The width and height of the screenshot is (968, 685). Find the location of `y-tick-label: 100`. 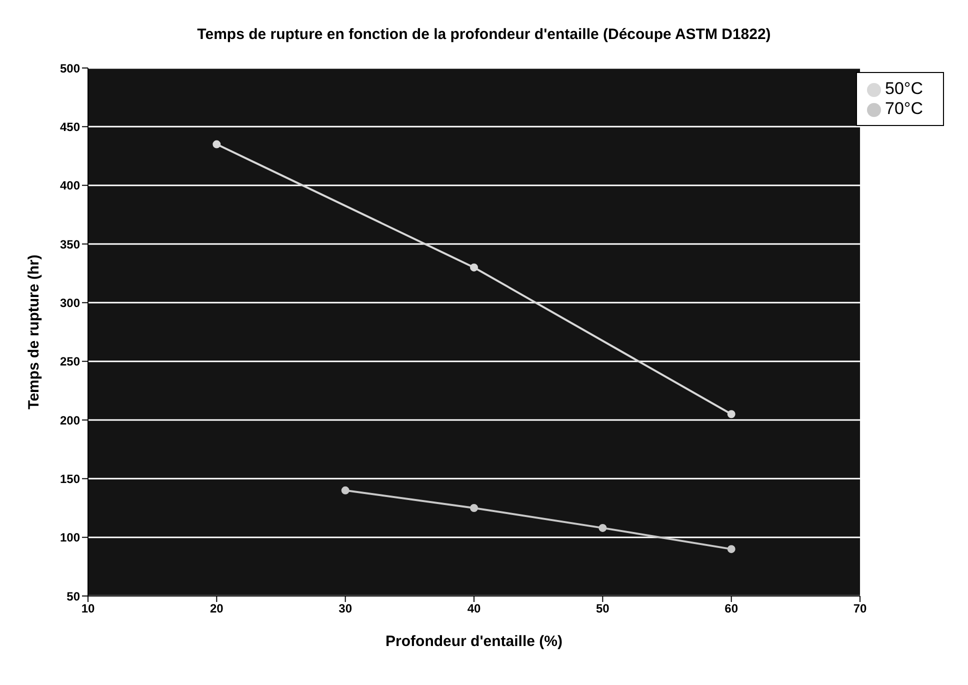

y-tick-label: 100 is located at coordinates (70, 537).